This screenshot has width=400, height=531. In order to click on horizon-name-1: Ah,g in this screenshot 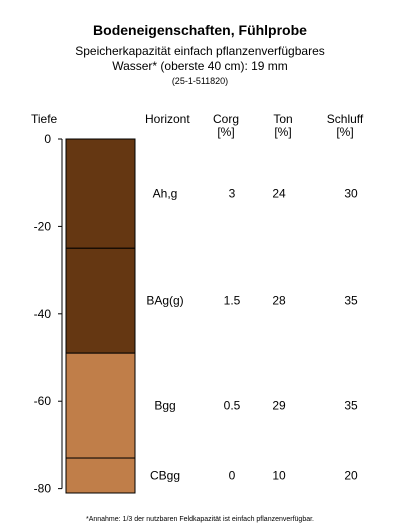, I will do `click(165, 194)`.